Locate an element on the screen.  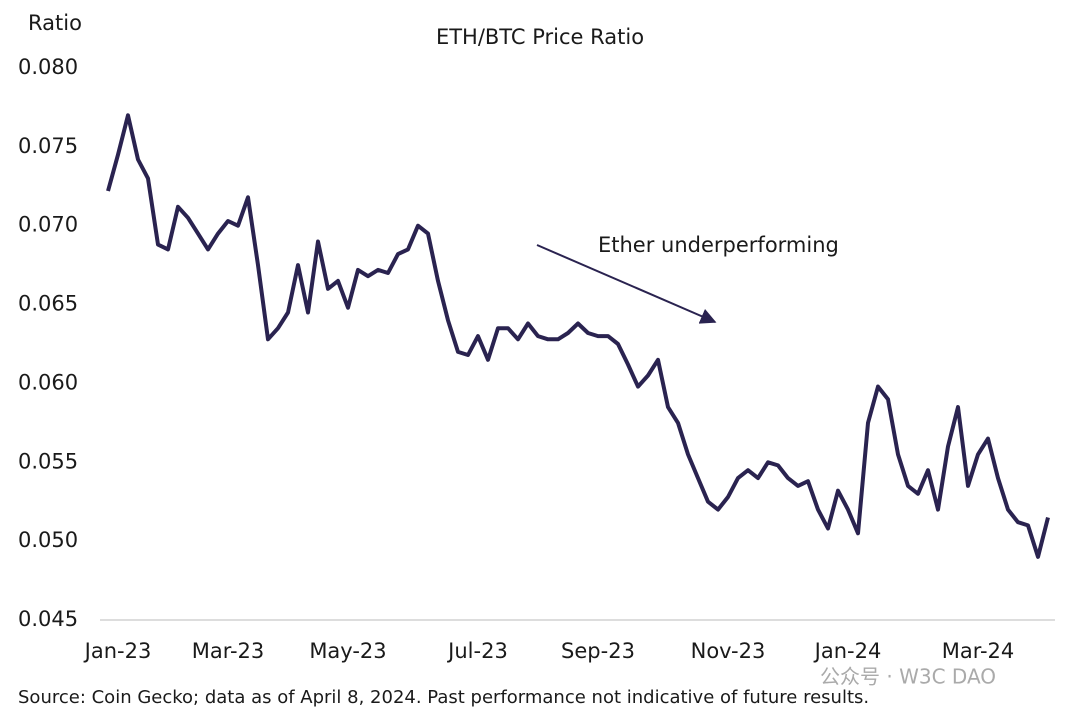
chart-title: ETH/BTC Price Ratio is located at coordinates (540, 37).